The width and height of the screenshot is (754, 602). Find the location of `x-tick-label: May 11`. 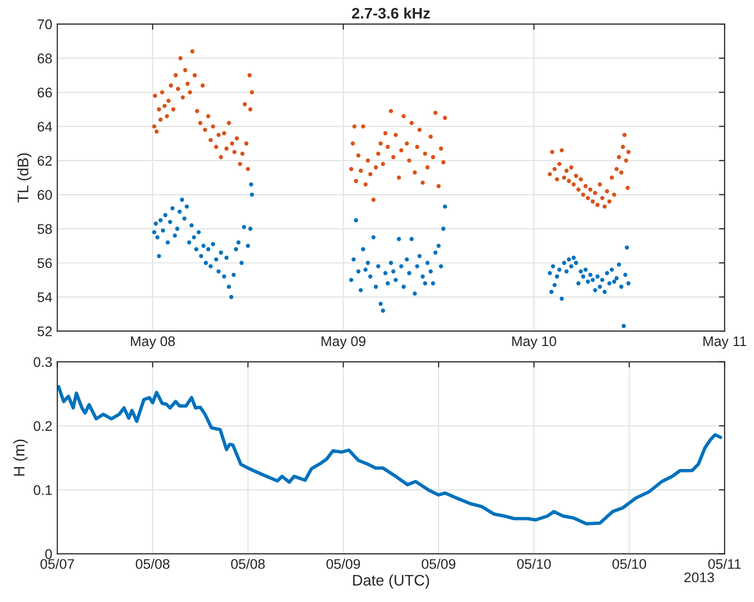

x-tick-label: May 11 is located at coordinates (724, 342).